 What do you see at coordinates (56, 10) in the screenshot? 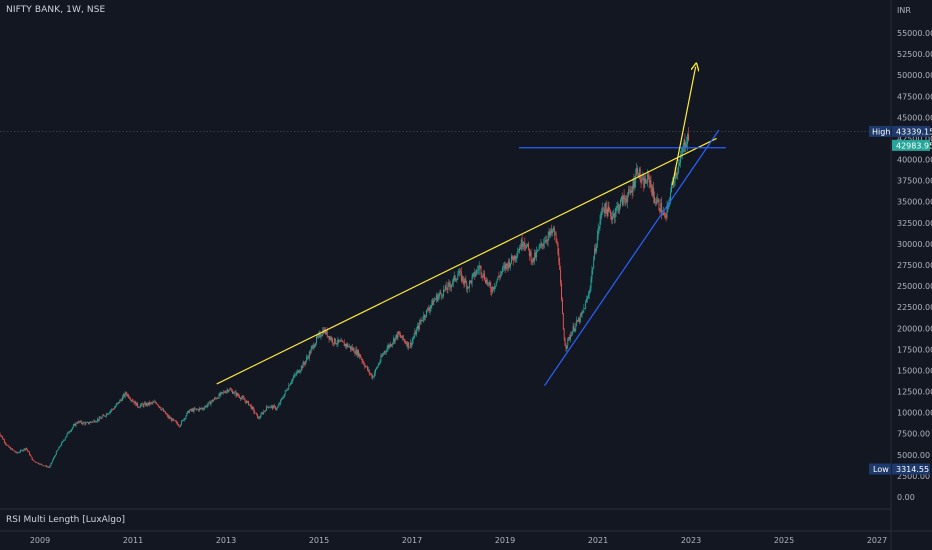
I see `symbol-title: NIFTY BANK, 1W, NSE` at bounding box center [56, 10].